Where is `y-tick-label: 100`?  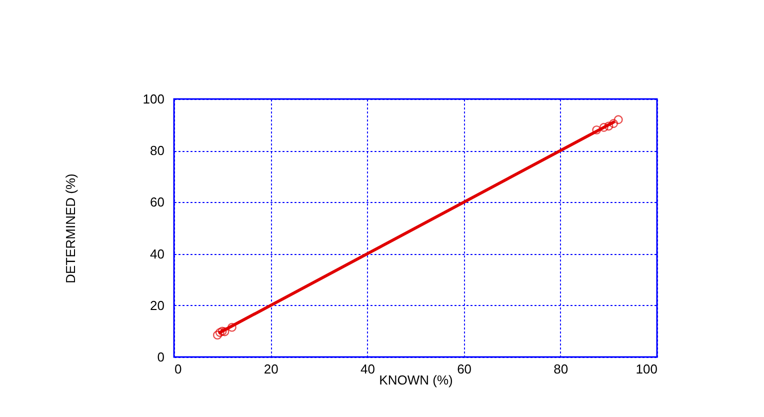
y-tick-label: 100 is located at coordinates (153, 99).